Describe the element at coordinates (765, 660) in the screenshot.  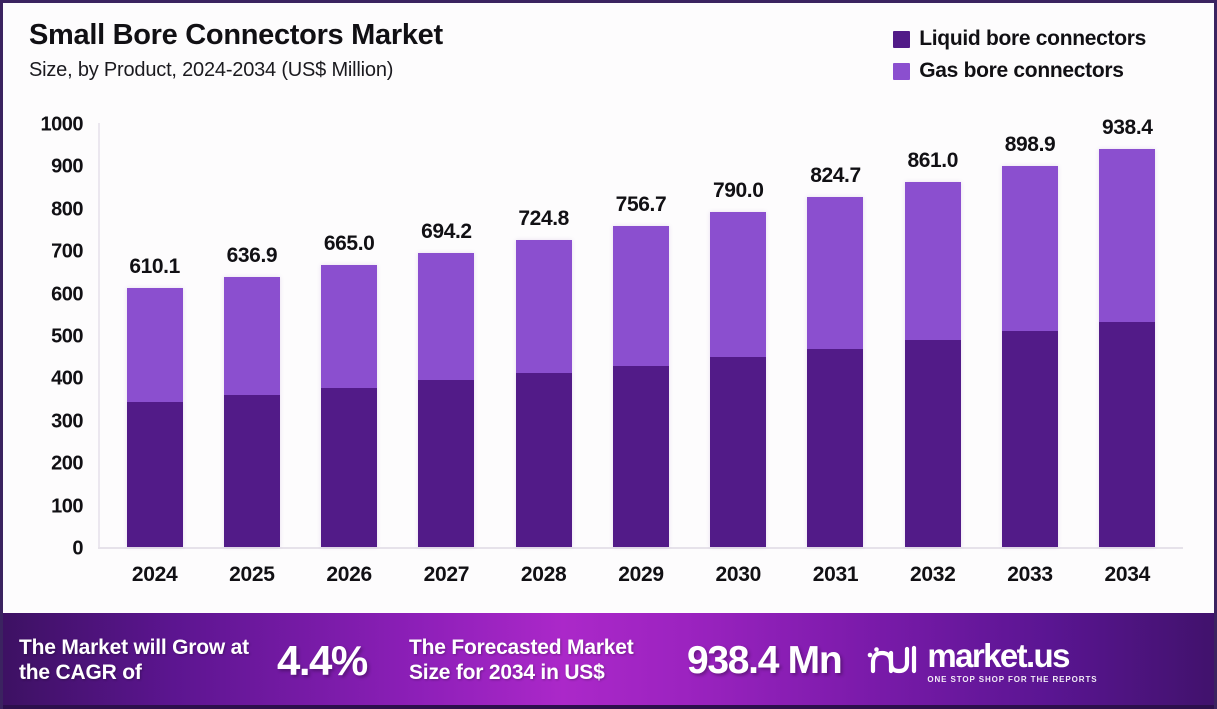
I see `banner-forecast-value: 938.4 Mn` at that location.